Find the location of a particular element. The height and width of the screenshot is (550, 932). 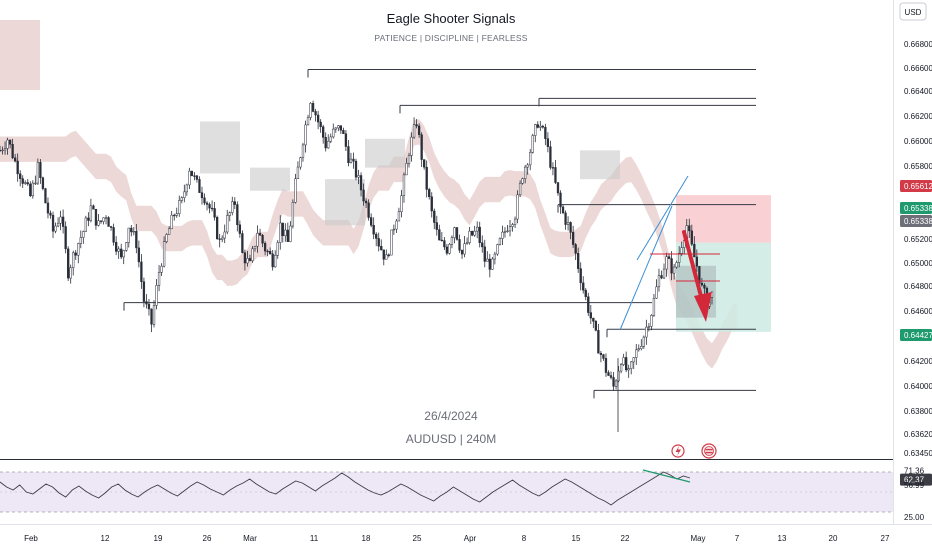

trendline-upper is located at coordinates (662, 218).